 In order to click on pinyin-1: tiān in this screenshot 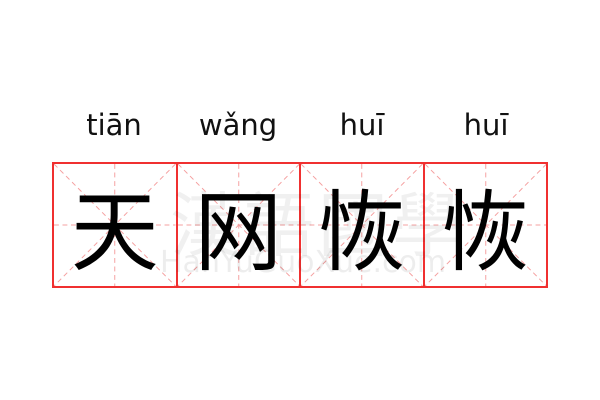, I will do `click(114, 125)`.